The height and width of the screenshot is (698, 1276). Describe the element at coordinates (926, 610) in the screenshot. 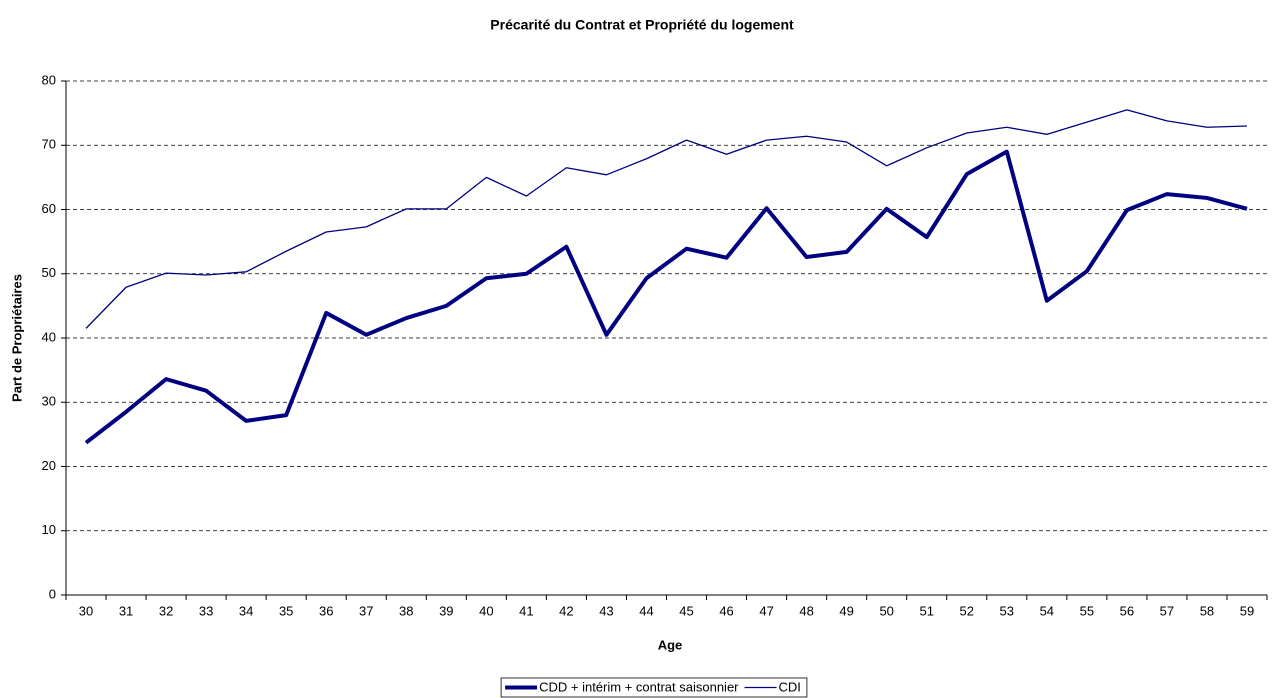

I see `x-tick-label: 51` at that location.